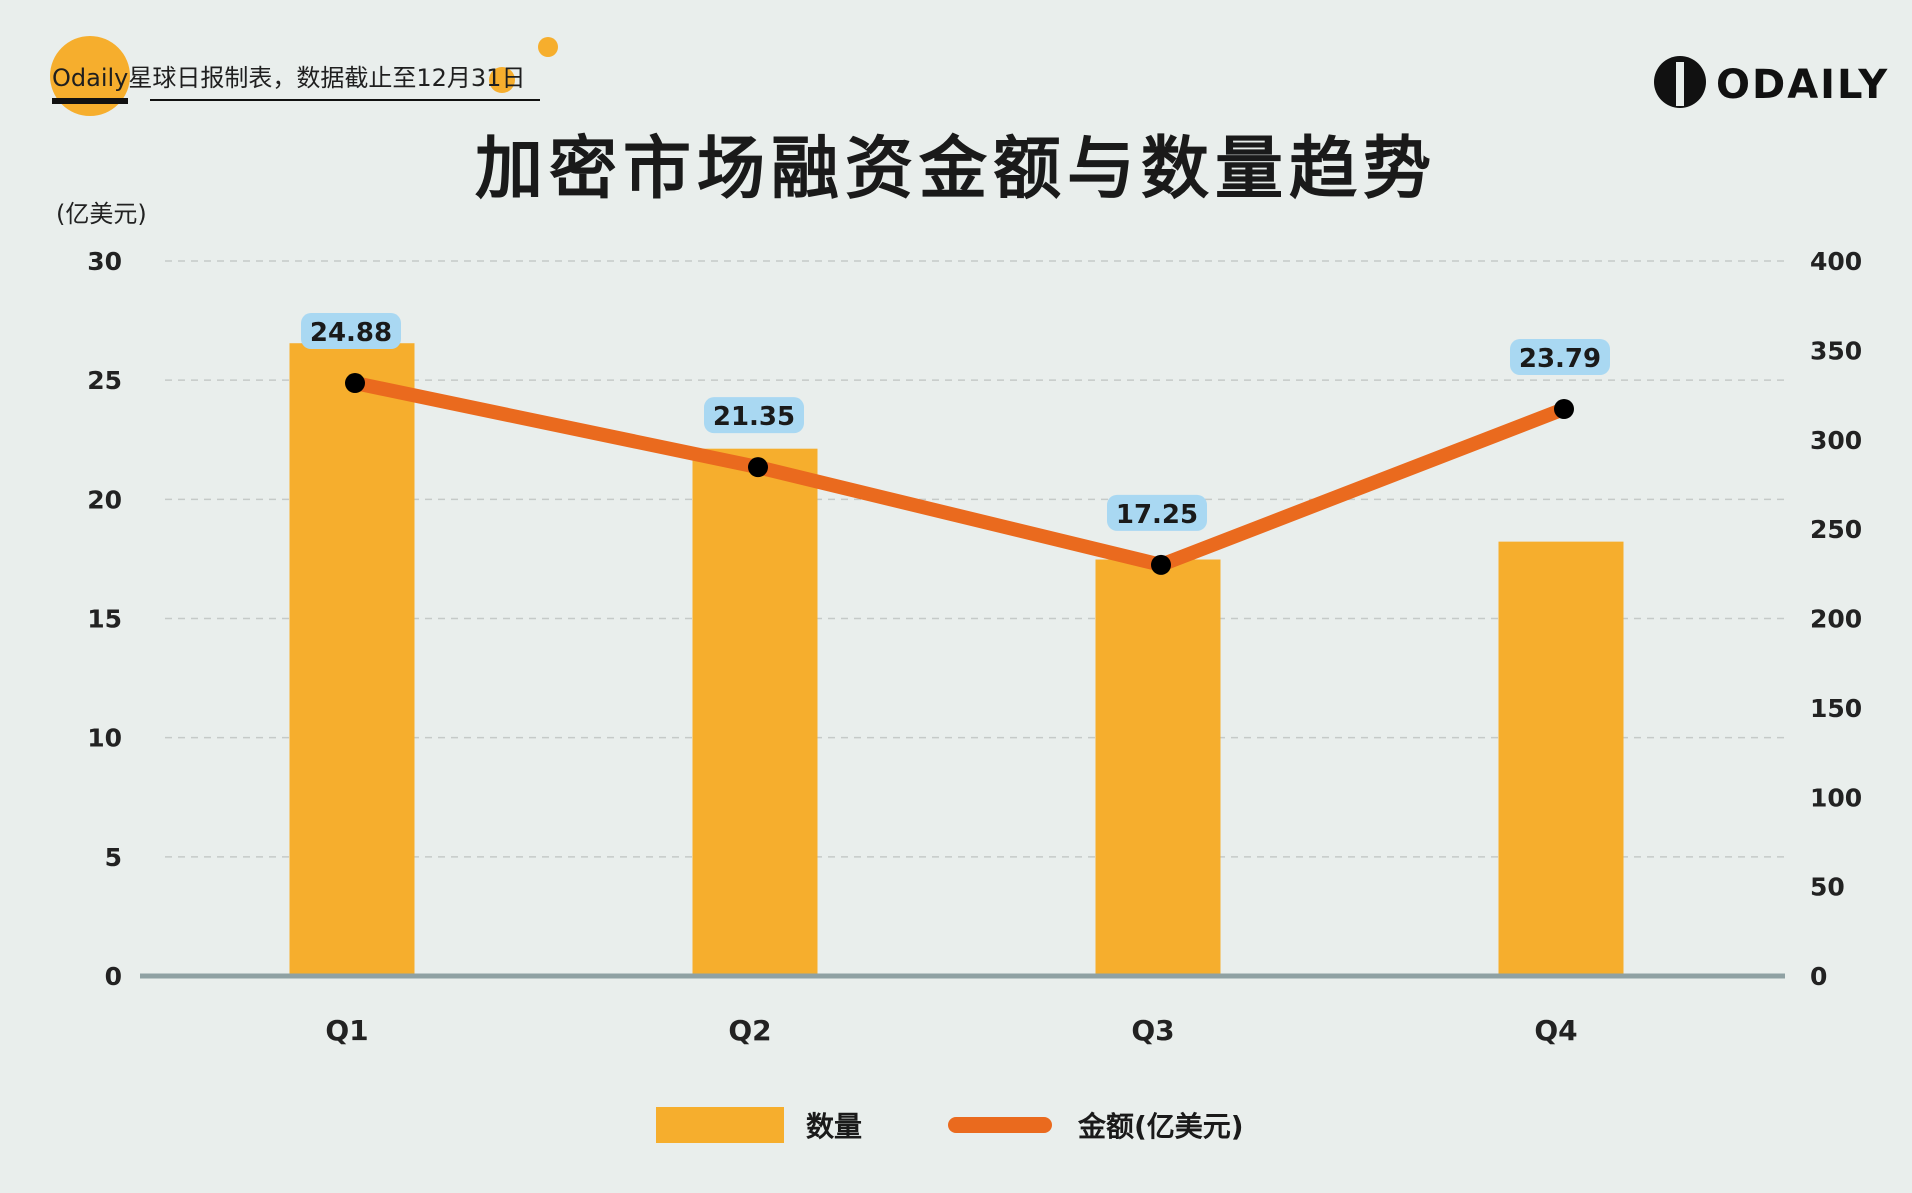  Describe the element at coordinates (104, 738) in the screenshot. I see `left-tick-label: 10` at that location.